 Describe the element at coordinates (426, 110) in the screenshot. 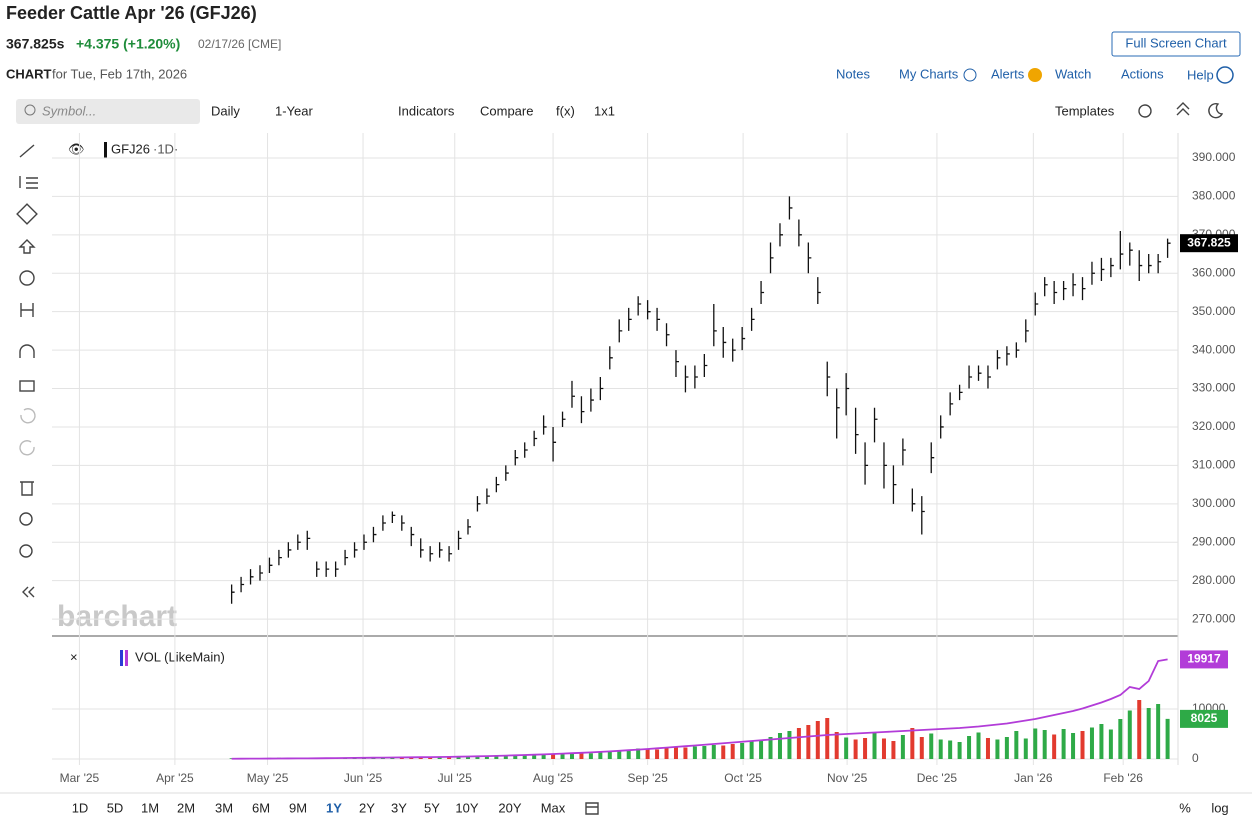

I see `indicators-button: Indicators` at that location.